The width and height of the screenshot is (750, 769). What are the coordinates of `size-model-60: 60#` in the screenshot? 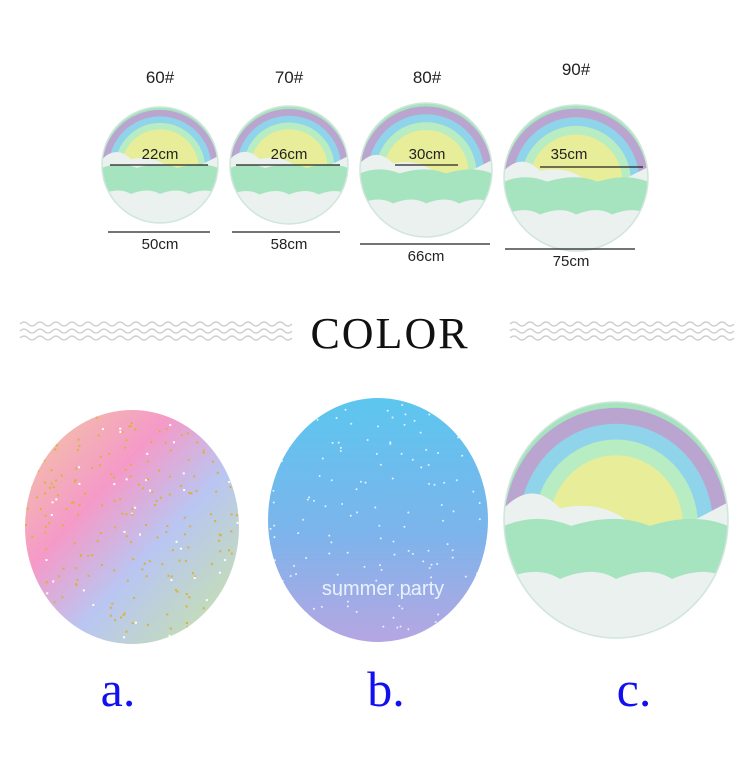 It's located at (160, 77).